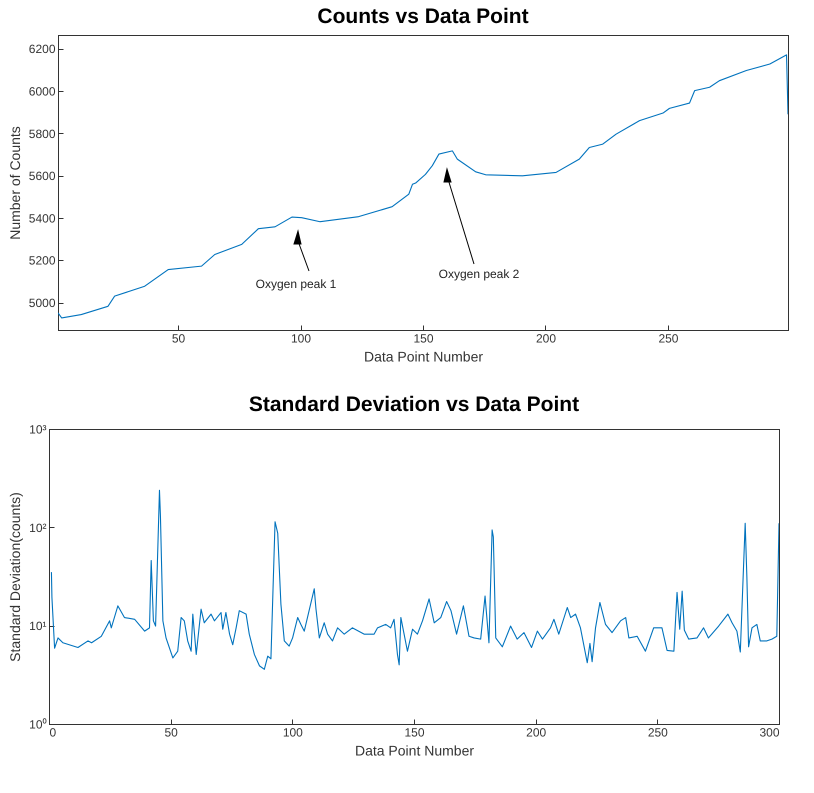 Image resolution: width=814 pixels, height=793 pixels. I want to click on x-tick-label: 300, so click(769, 733).